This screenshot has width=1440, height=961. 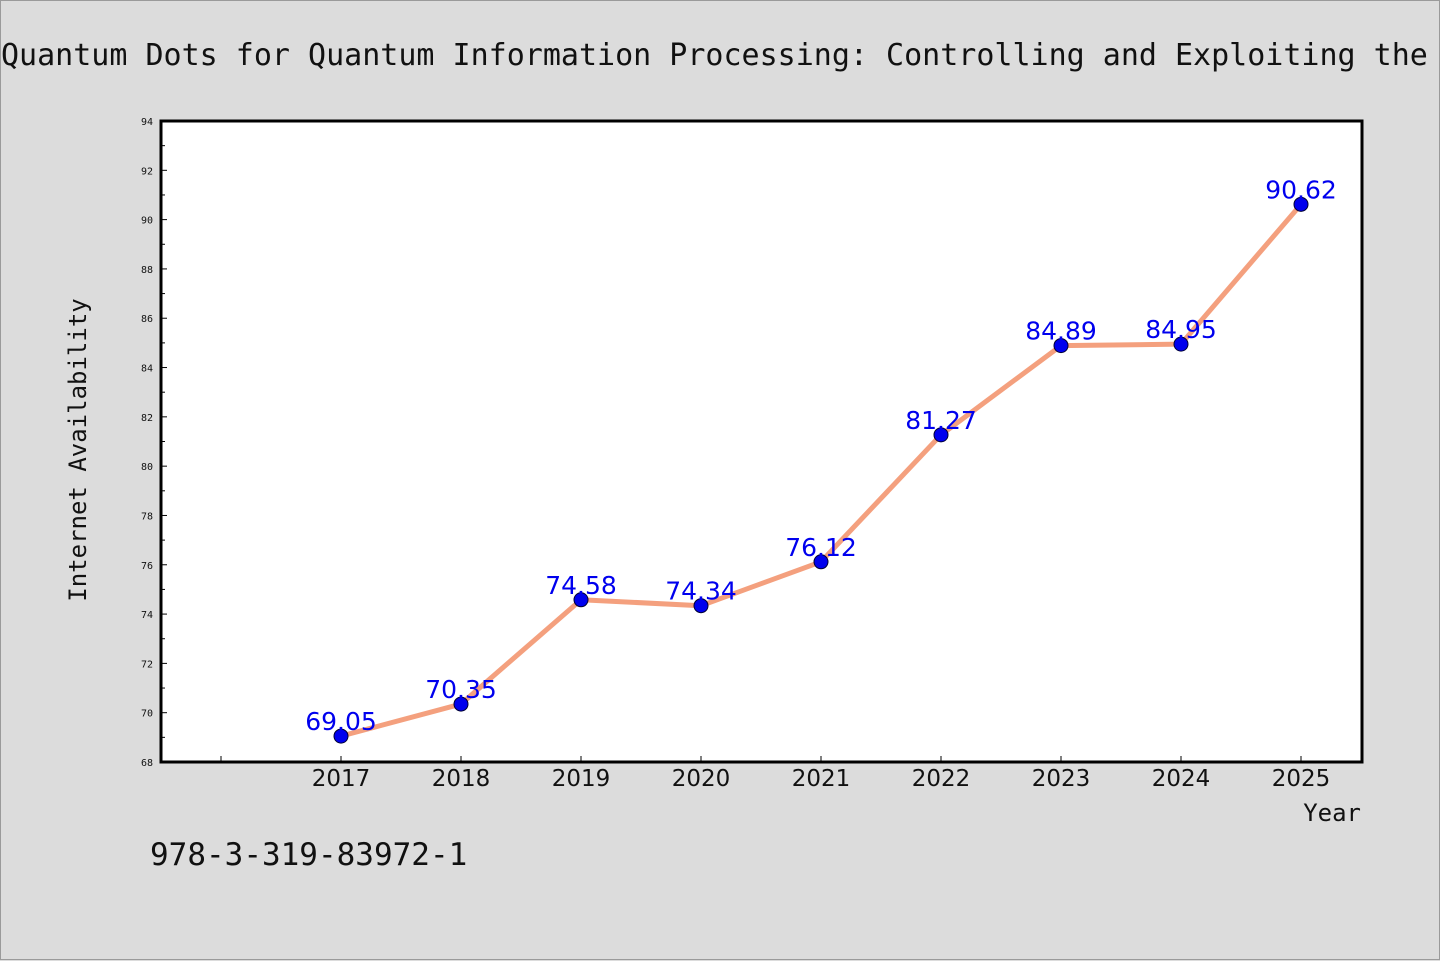 What do you see at coordinates (147, 171) in the screenshot?
I see `y-tick-label: 92` at bounding box center [147, 171].